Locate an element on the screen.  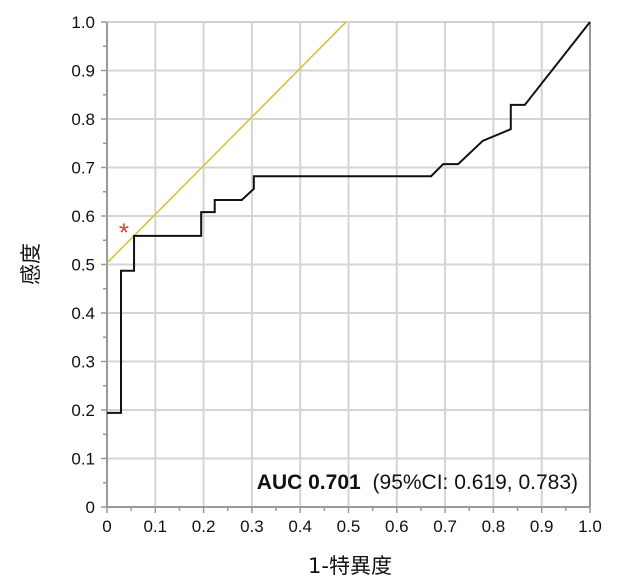
auc-value: AUC 0.701 is located at coordinates (309, 482).